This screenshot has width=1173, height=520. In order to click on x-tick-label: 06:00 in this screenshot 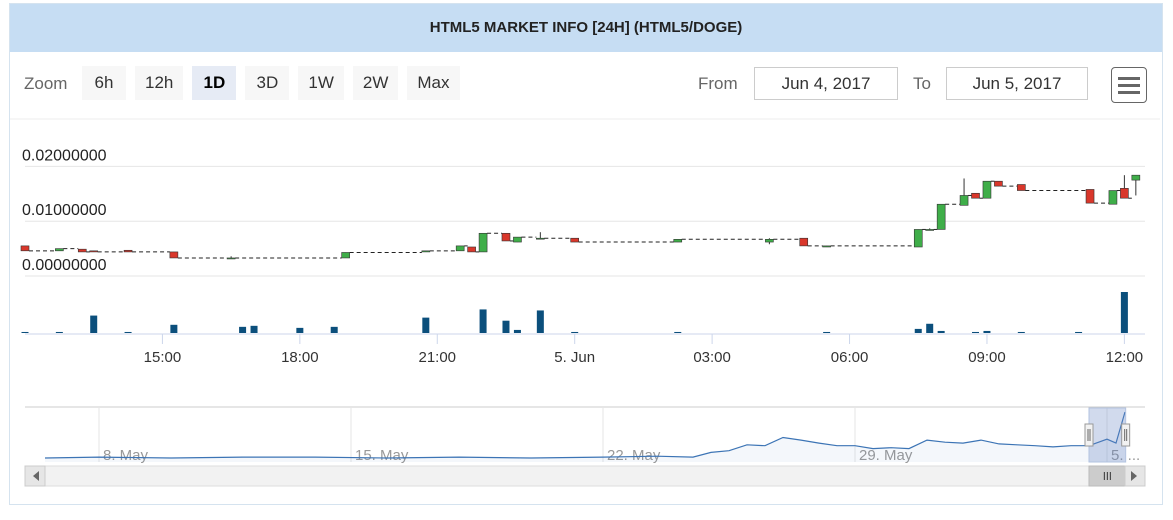, I will do `click(850, 357)`.